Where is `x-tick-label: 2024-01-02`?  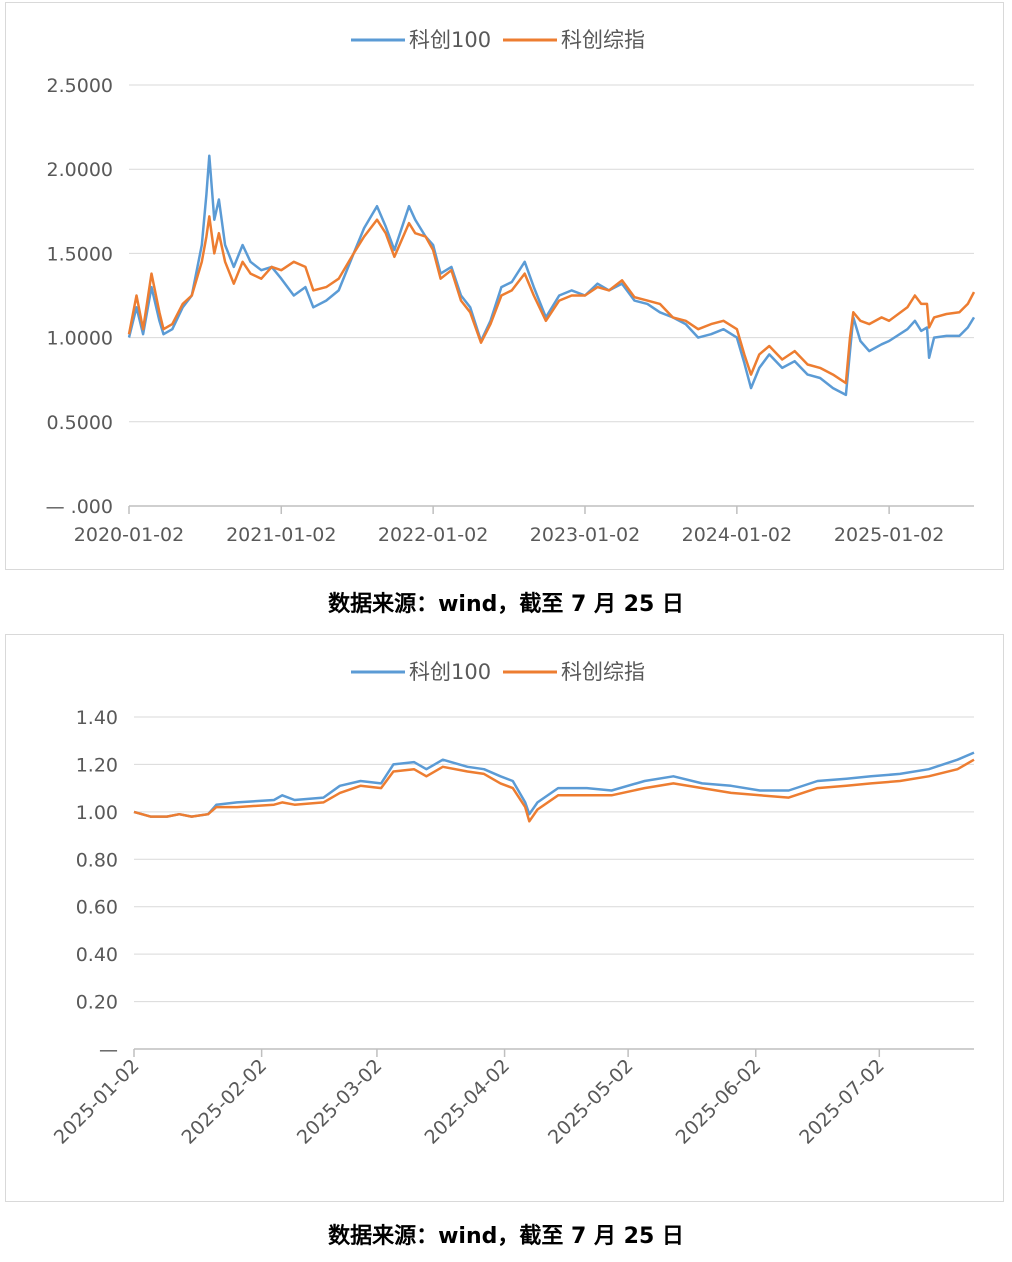 x-tick-label: 2024-01-02 is located at coordinates (737, 535).